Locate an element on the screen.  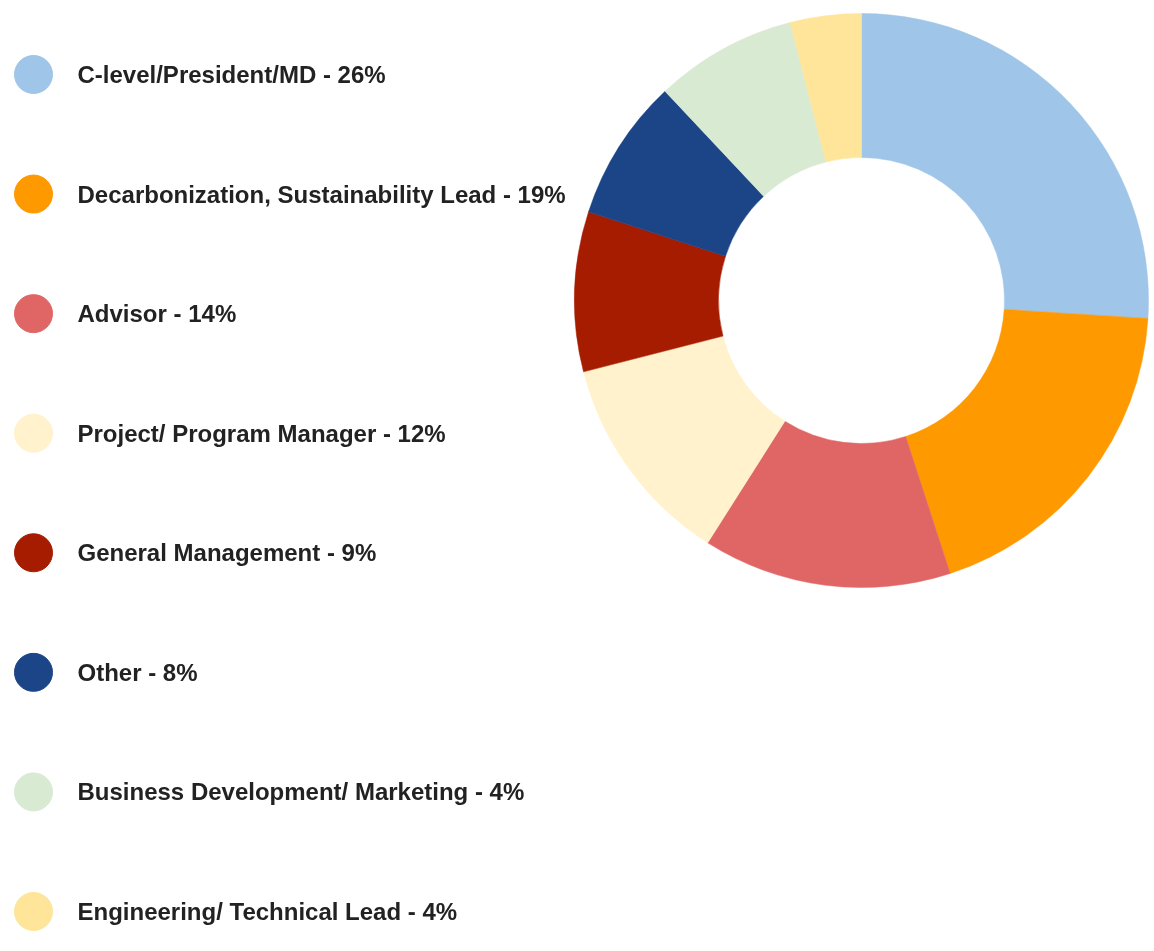
legend-label: C-level/President/MD - 26% is located at coordinates (231, 74).